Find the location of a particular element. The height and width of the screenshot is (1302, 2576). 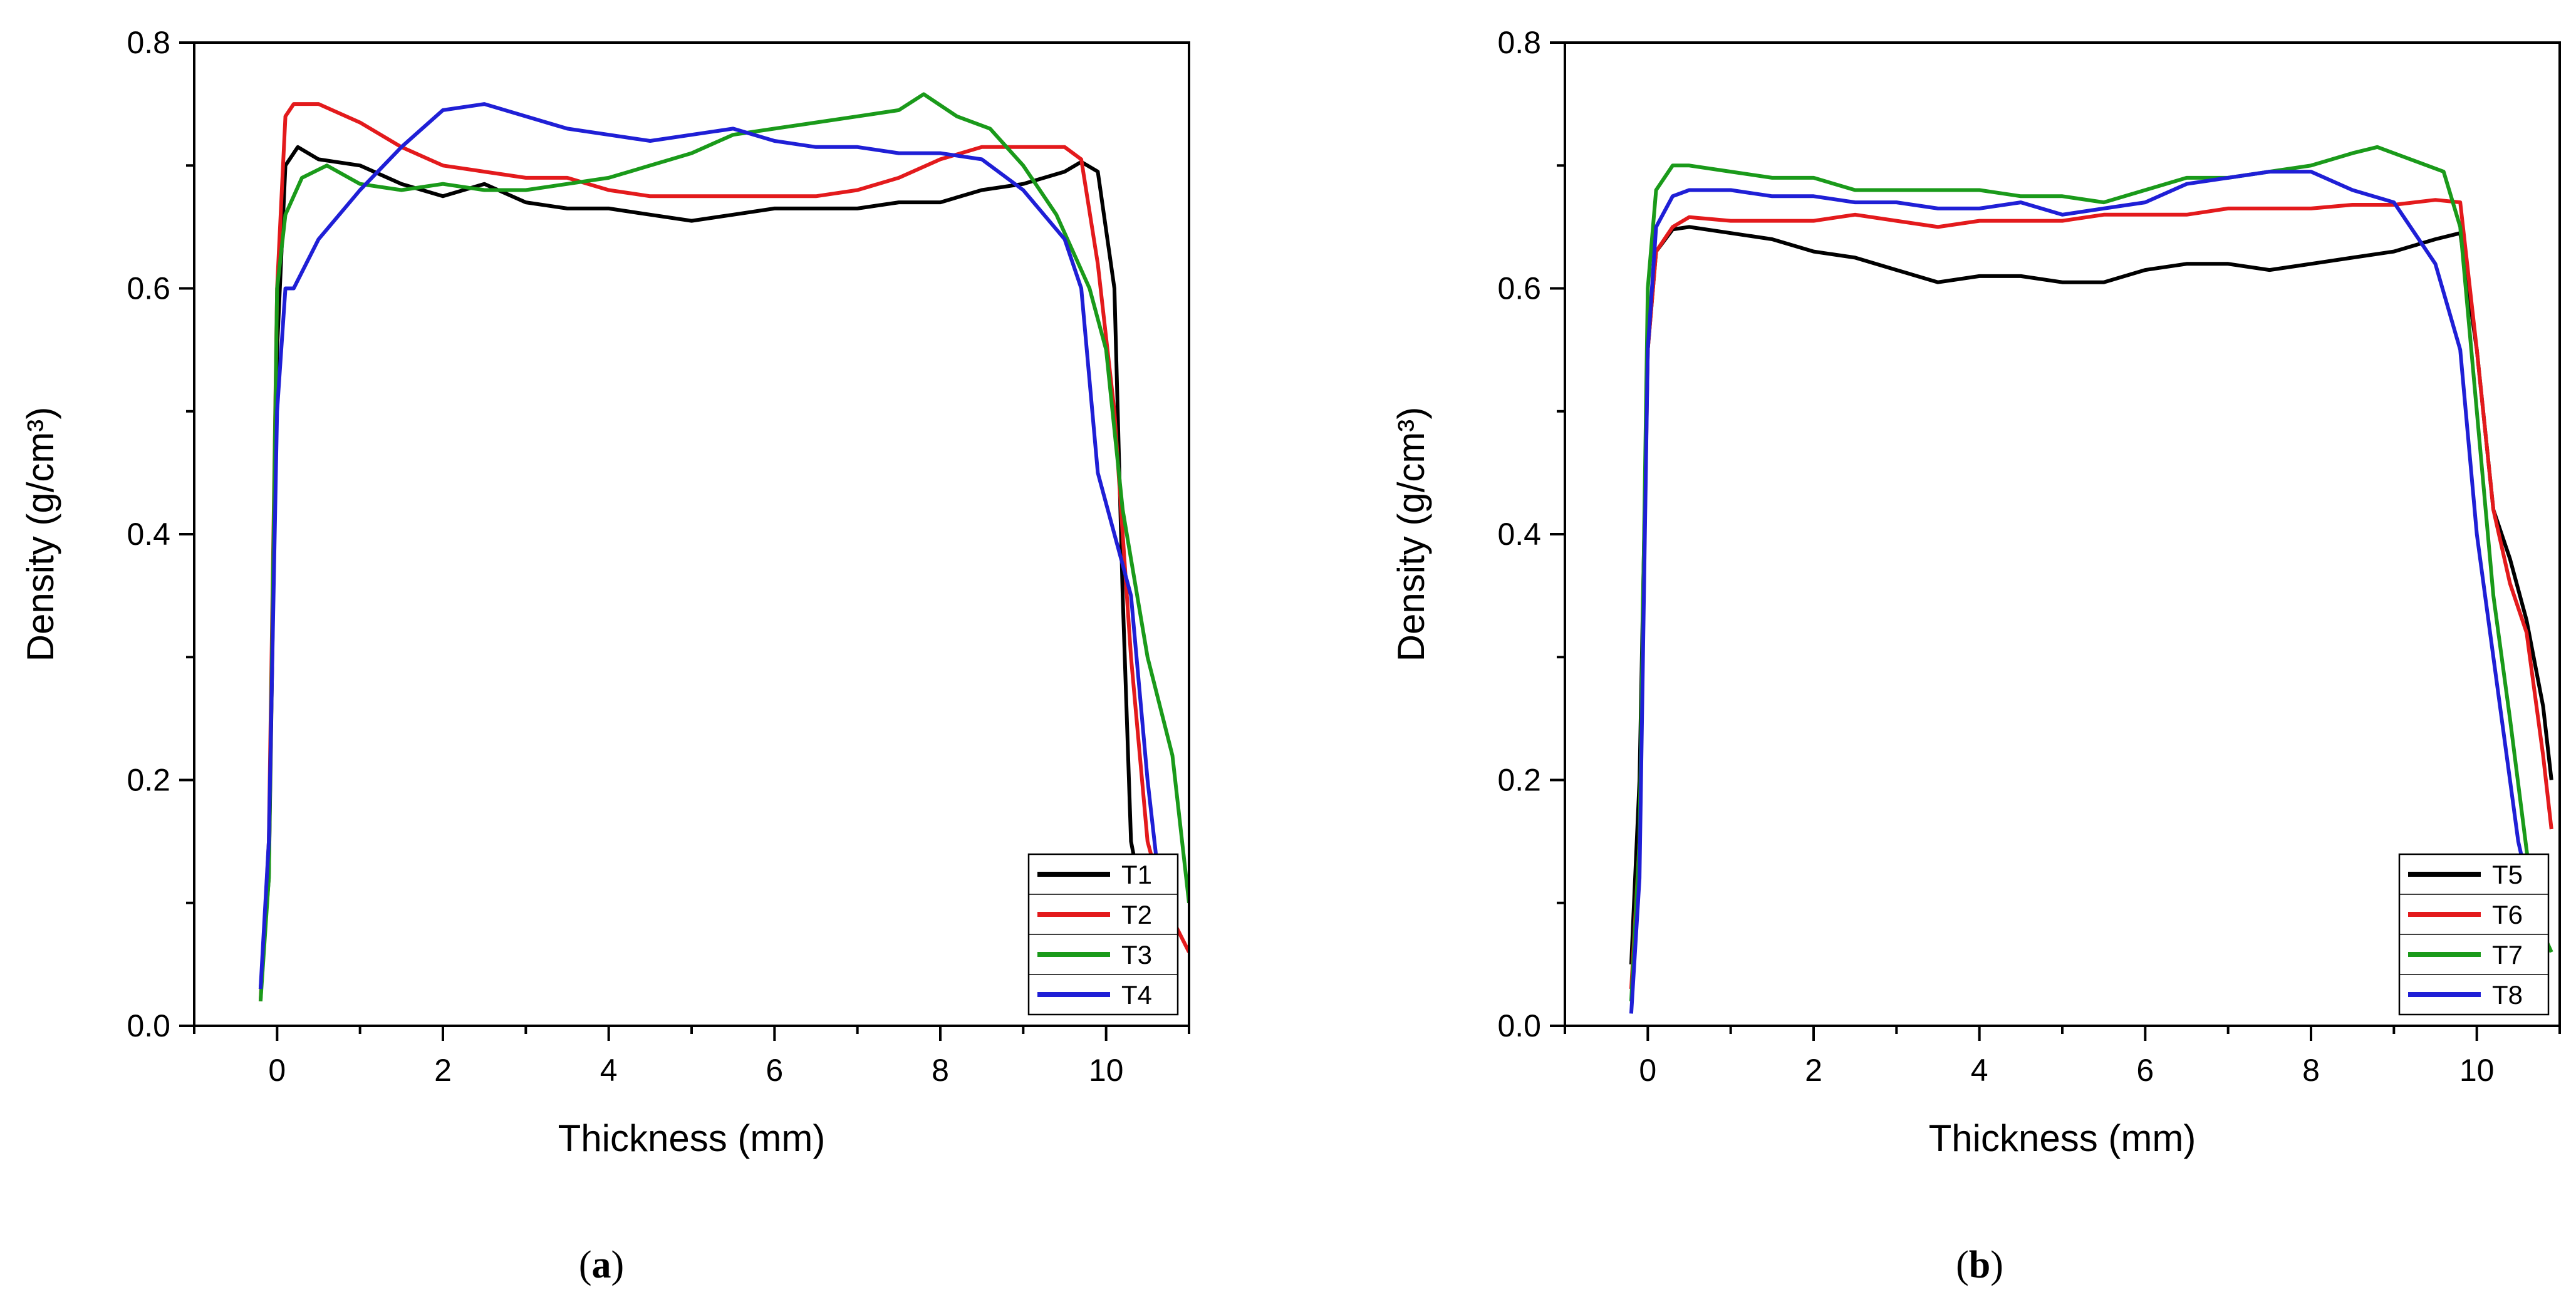

legend-label-t3: T3 is located at coordinates (1136, 954).